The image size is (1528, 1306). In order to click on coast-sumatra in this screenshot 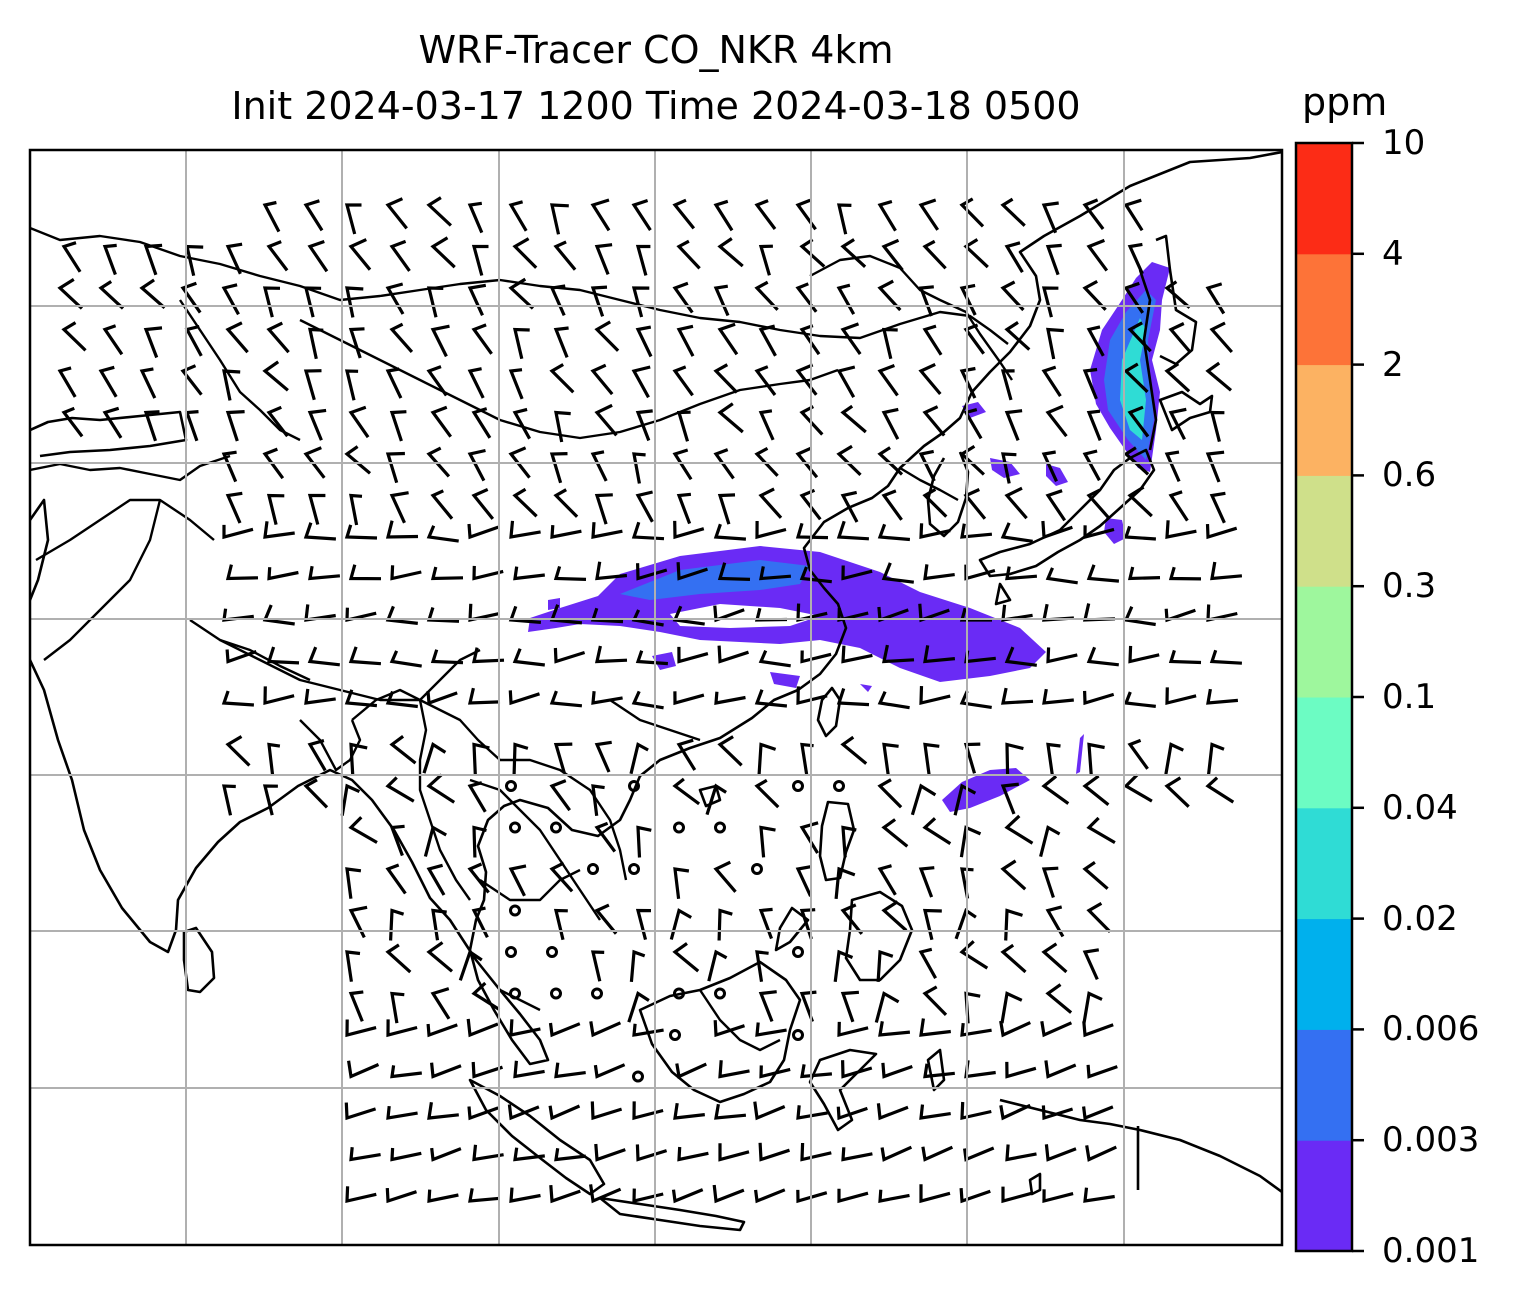, I will do `click(537, 1137)`.